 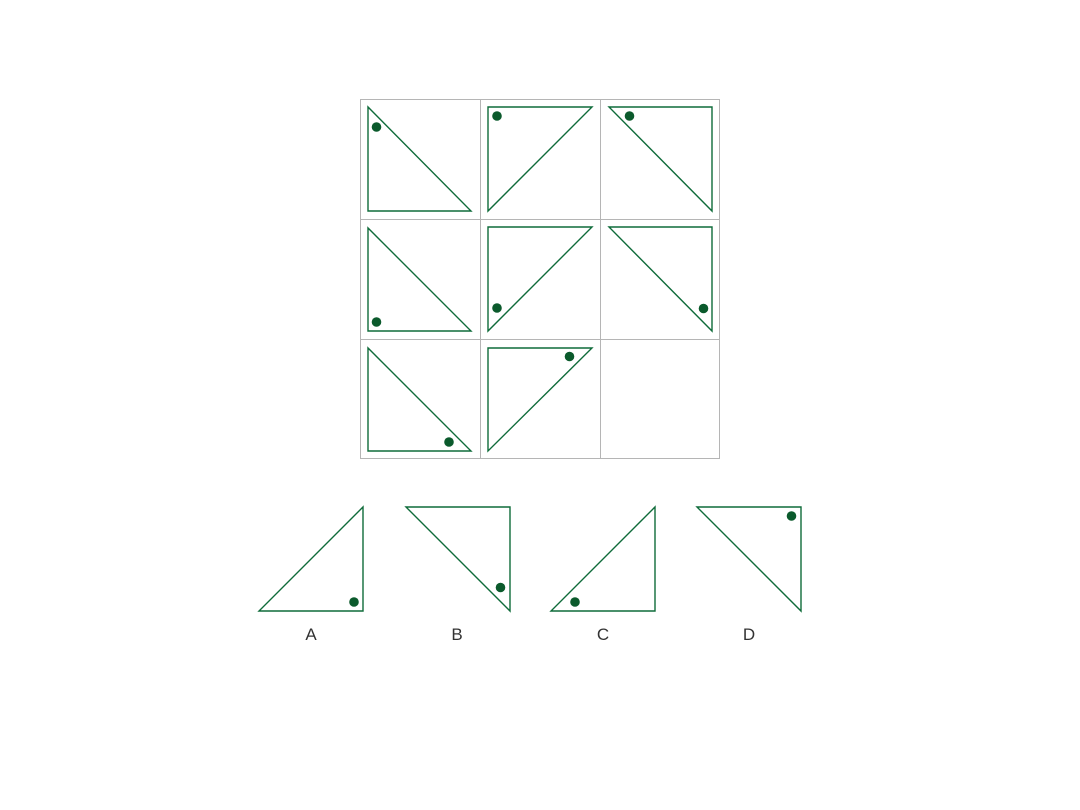 I want to click on cell-3-2-dot, so click(x=569, y=356).